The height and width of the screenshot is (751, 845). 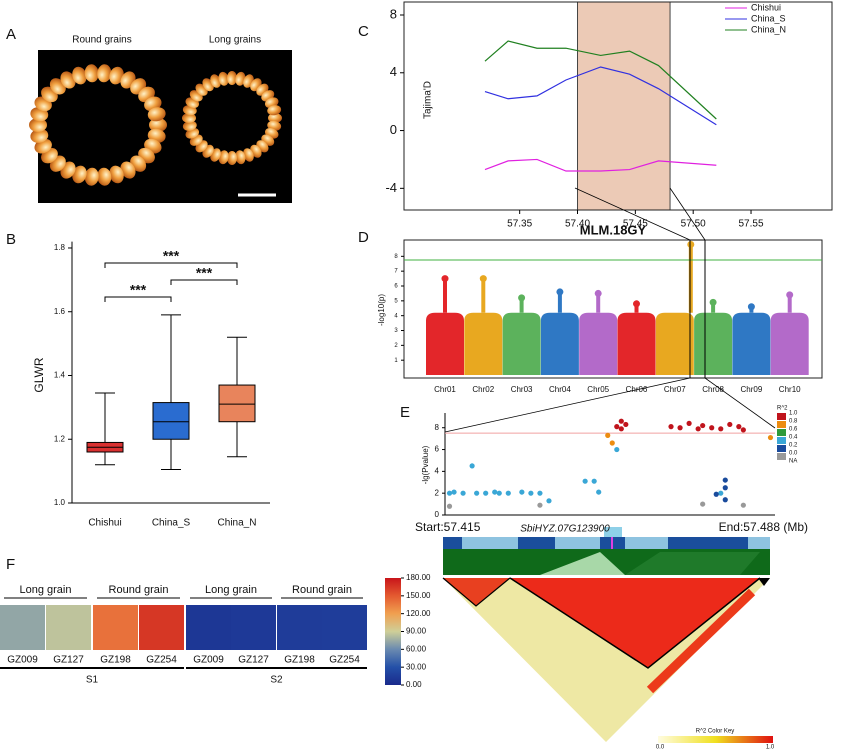 I want to click on panel-label: C, so click(x=363, y=31).